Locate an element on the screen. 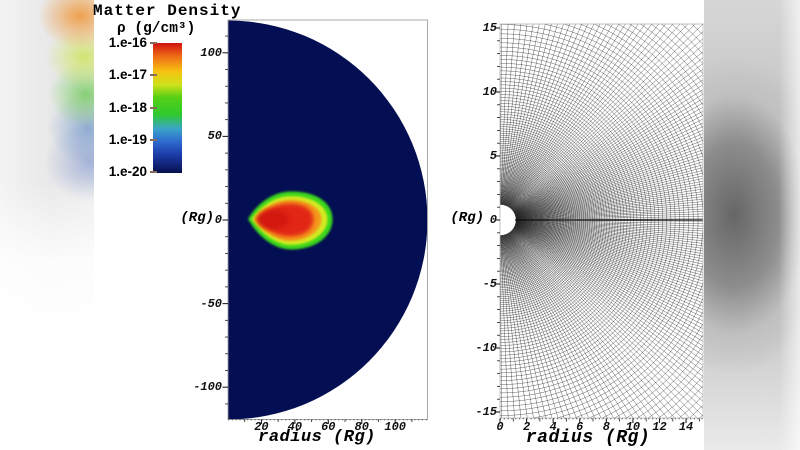 This screenshot has width=800, height=450. left-xtick-label: 60 is located at coordinates (328, 427).